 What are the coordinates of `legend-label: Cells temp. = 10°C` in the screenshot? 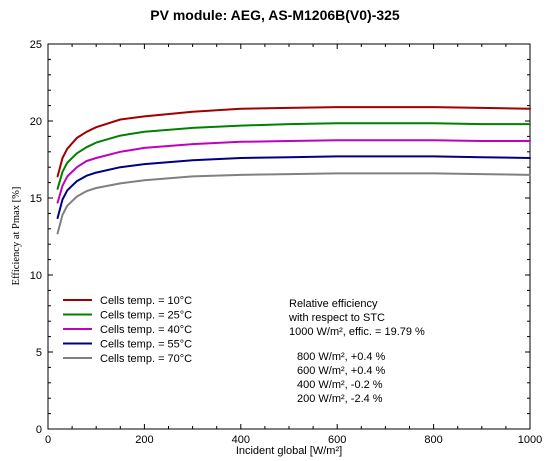 It's located at (146, 301).